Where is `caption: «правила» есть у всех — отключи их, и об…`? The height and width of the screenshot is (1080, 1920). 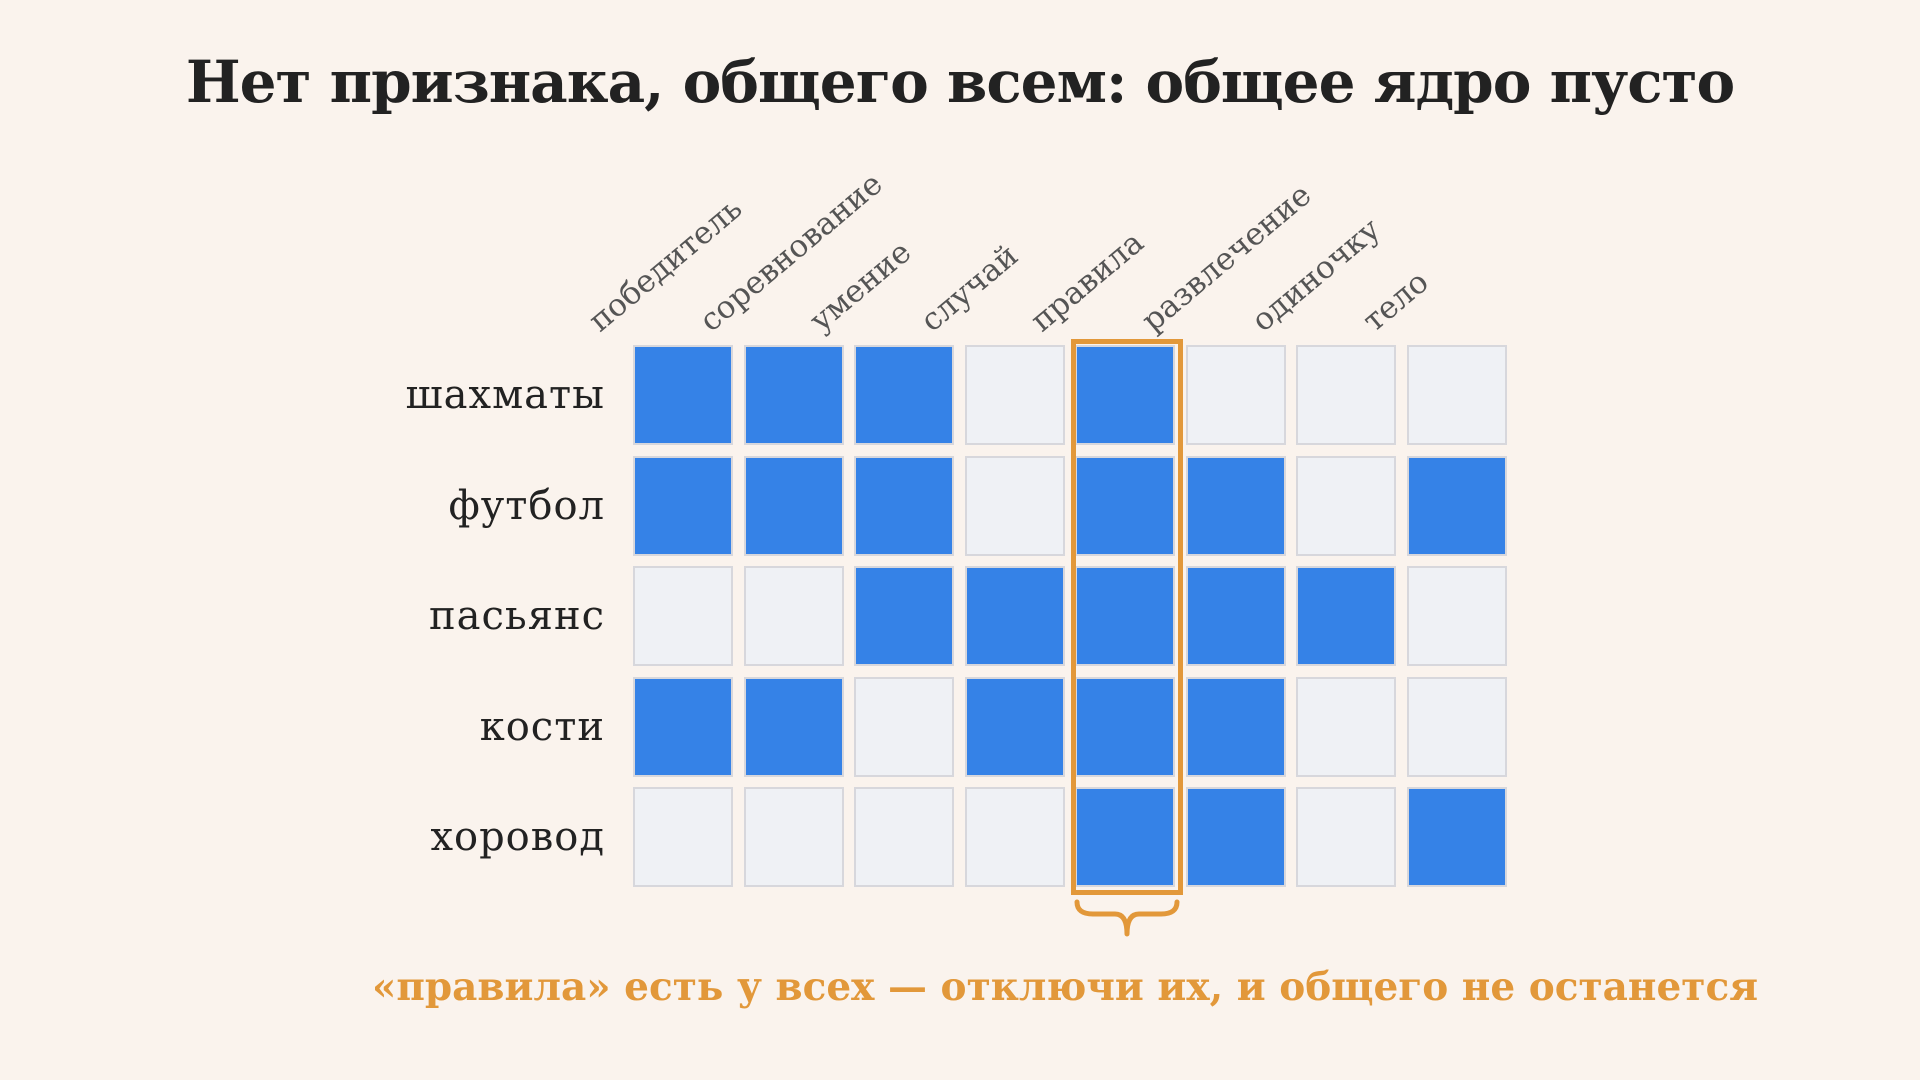
caption: «правила» есть у всех — отключи их, и об… is located at coordinates (1065, 987).